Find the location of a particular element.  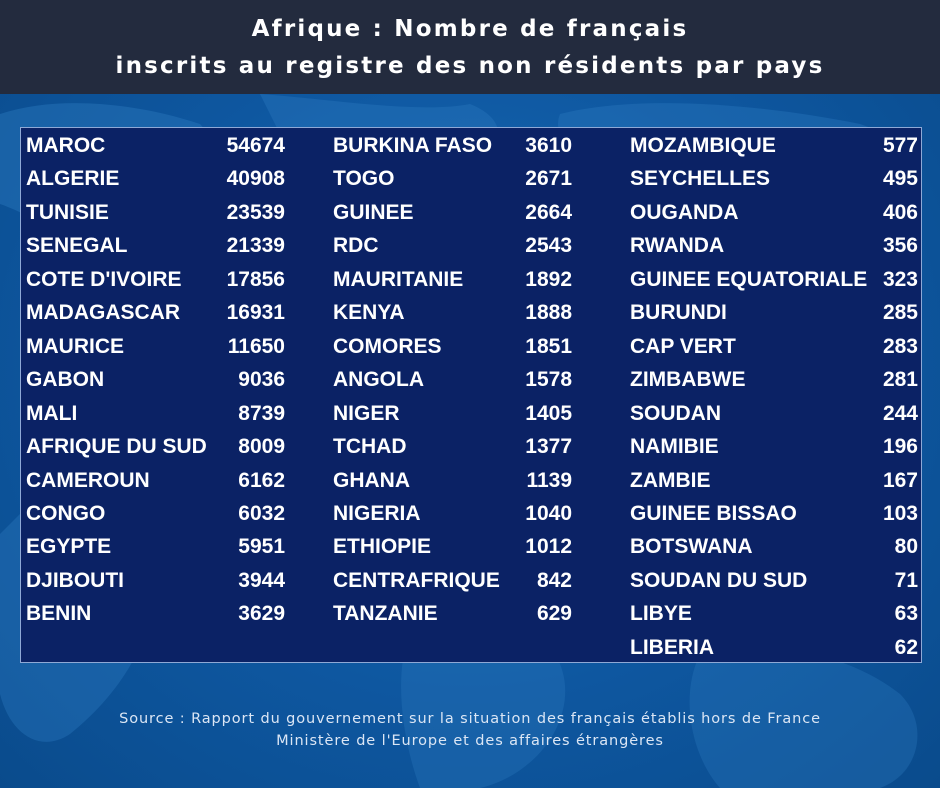

country-name: MALI is located at coordinates (52, 413).